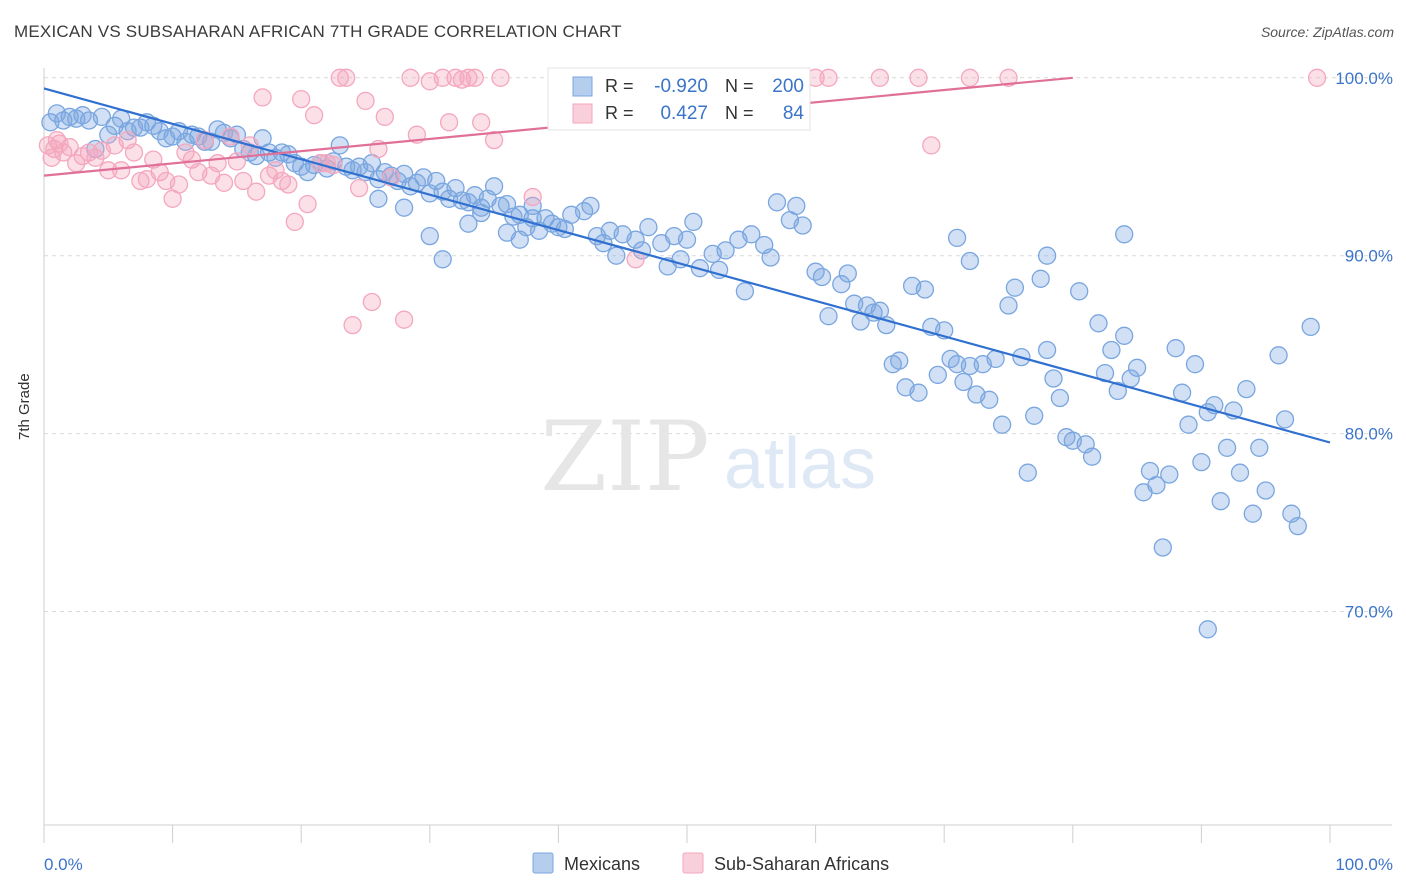 The height and width of the screenshot is (892, 1406). I want to click on source-label: Source: ZipAtlas.com, so click(1327, 32).